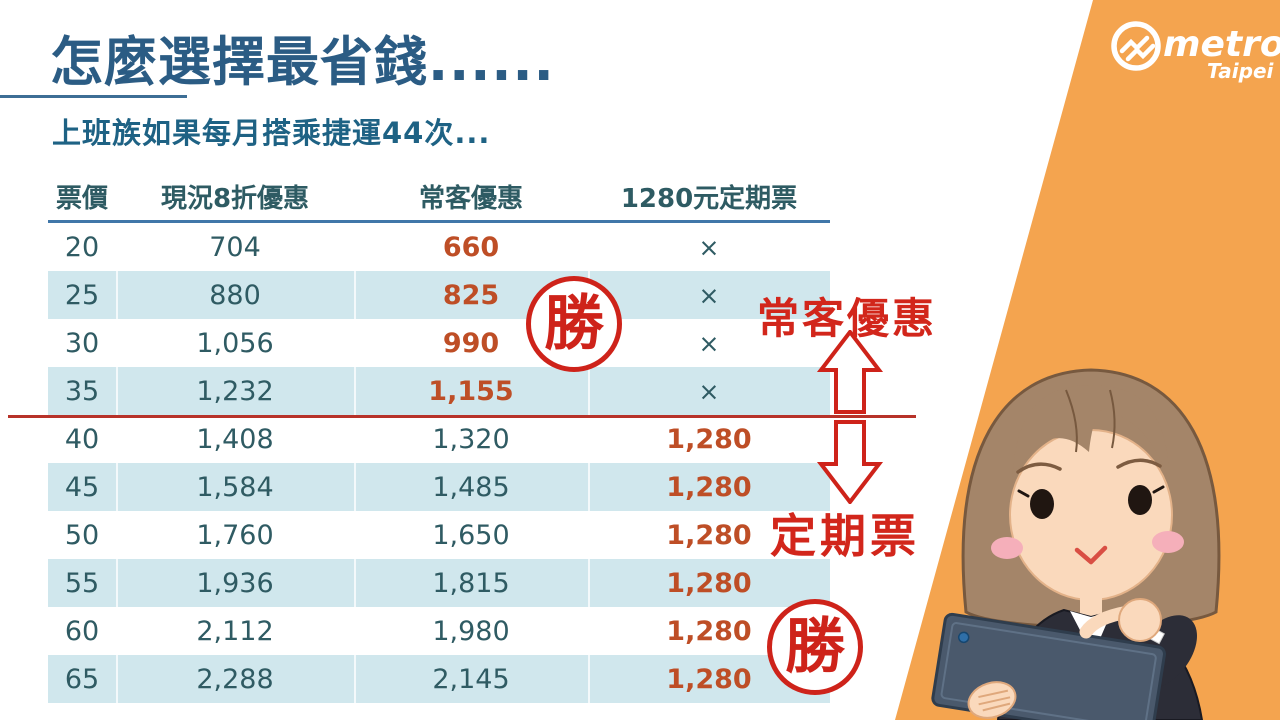 Image resolution: width=1280 pixels, height=720 pixels. Describe the element at coordinates (471, 535) in the screenshot. I see `cell-frequent: 1,650` at that location.